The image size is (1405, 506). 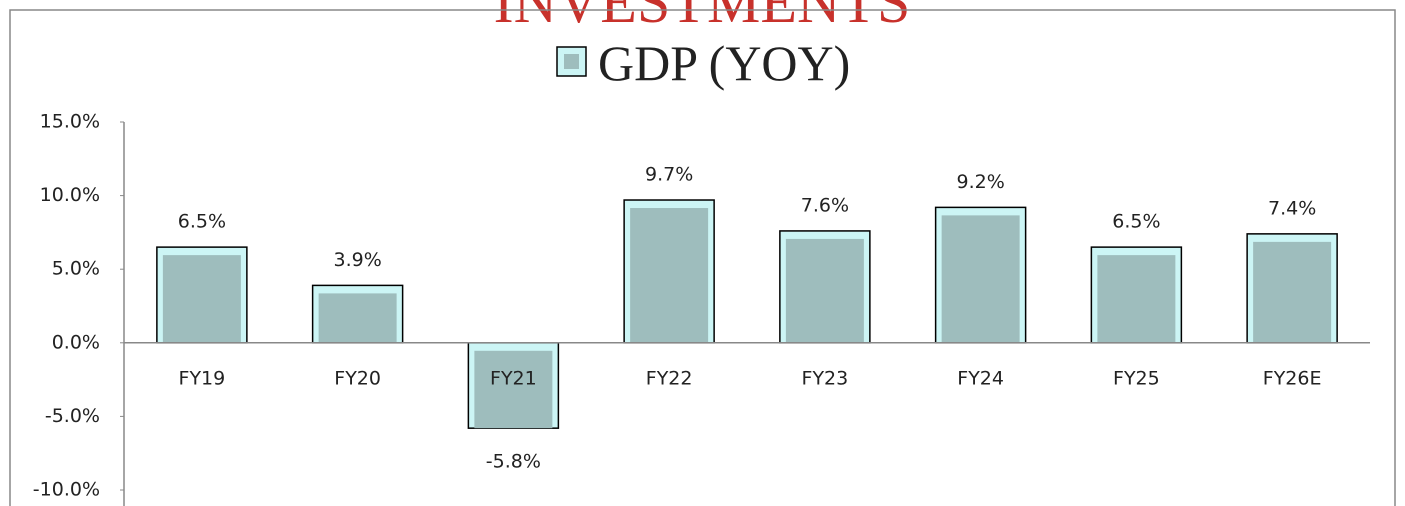 I want to click on x-tick-label: FY25, so click(x=1136, y=378).